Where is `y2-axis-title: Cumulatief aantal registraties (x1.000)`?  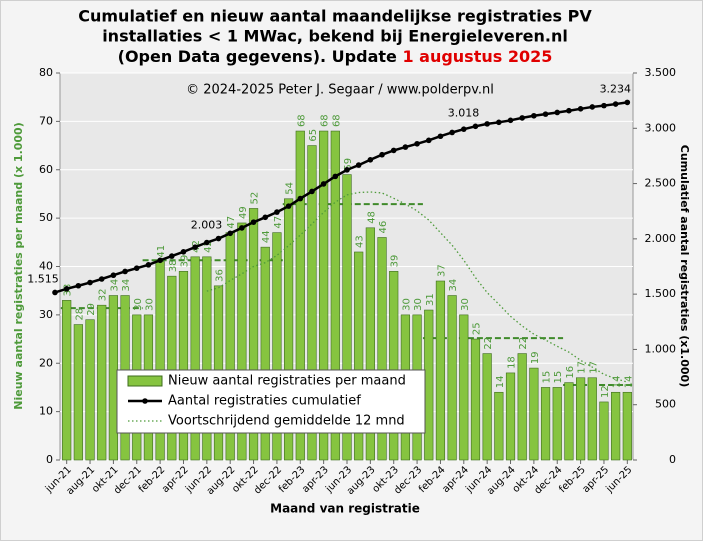 y2-axis-title: Cumulatief aantal registraties (x1.000) is located at coordinates (684, 266).